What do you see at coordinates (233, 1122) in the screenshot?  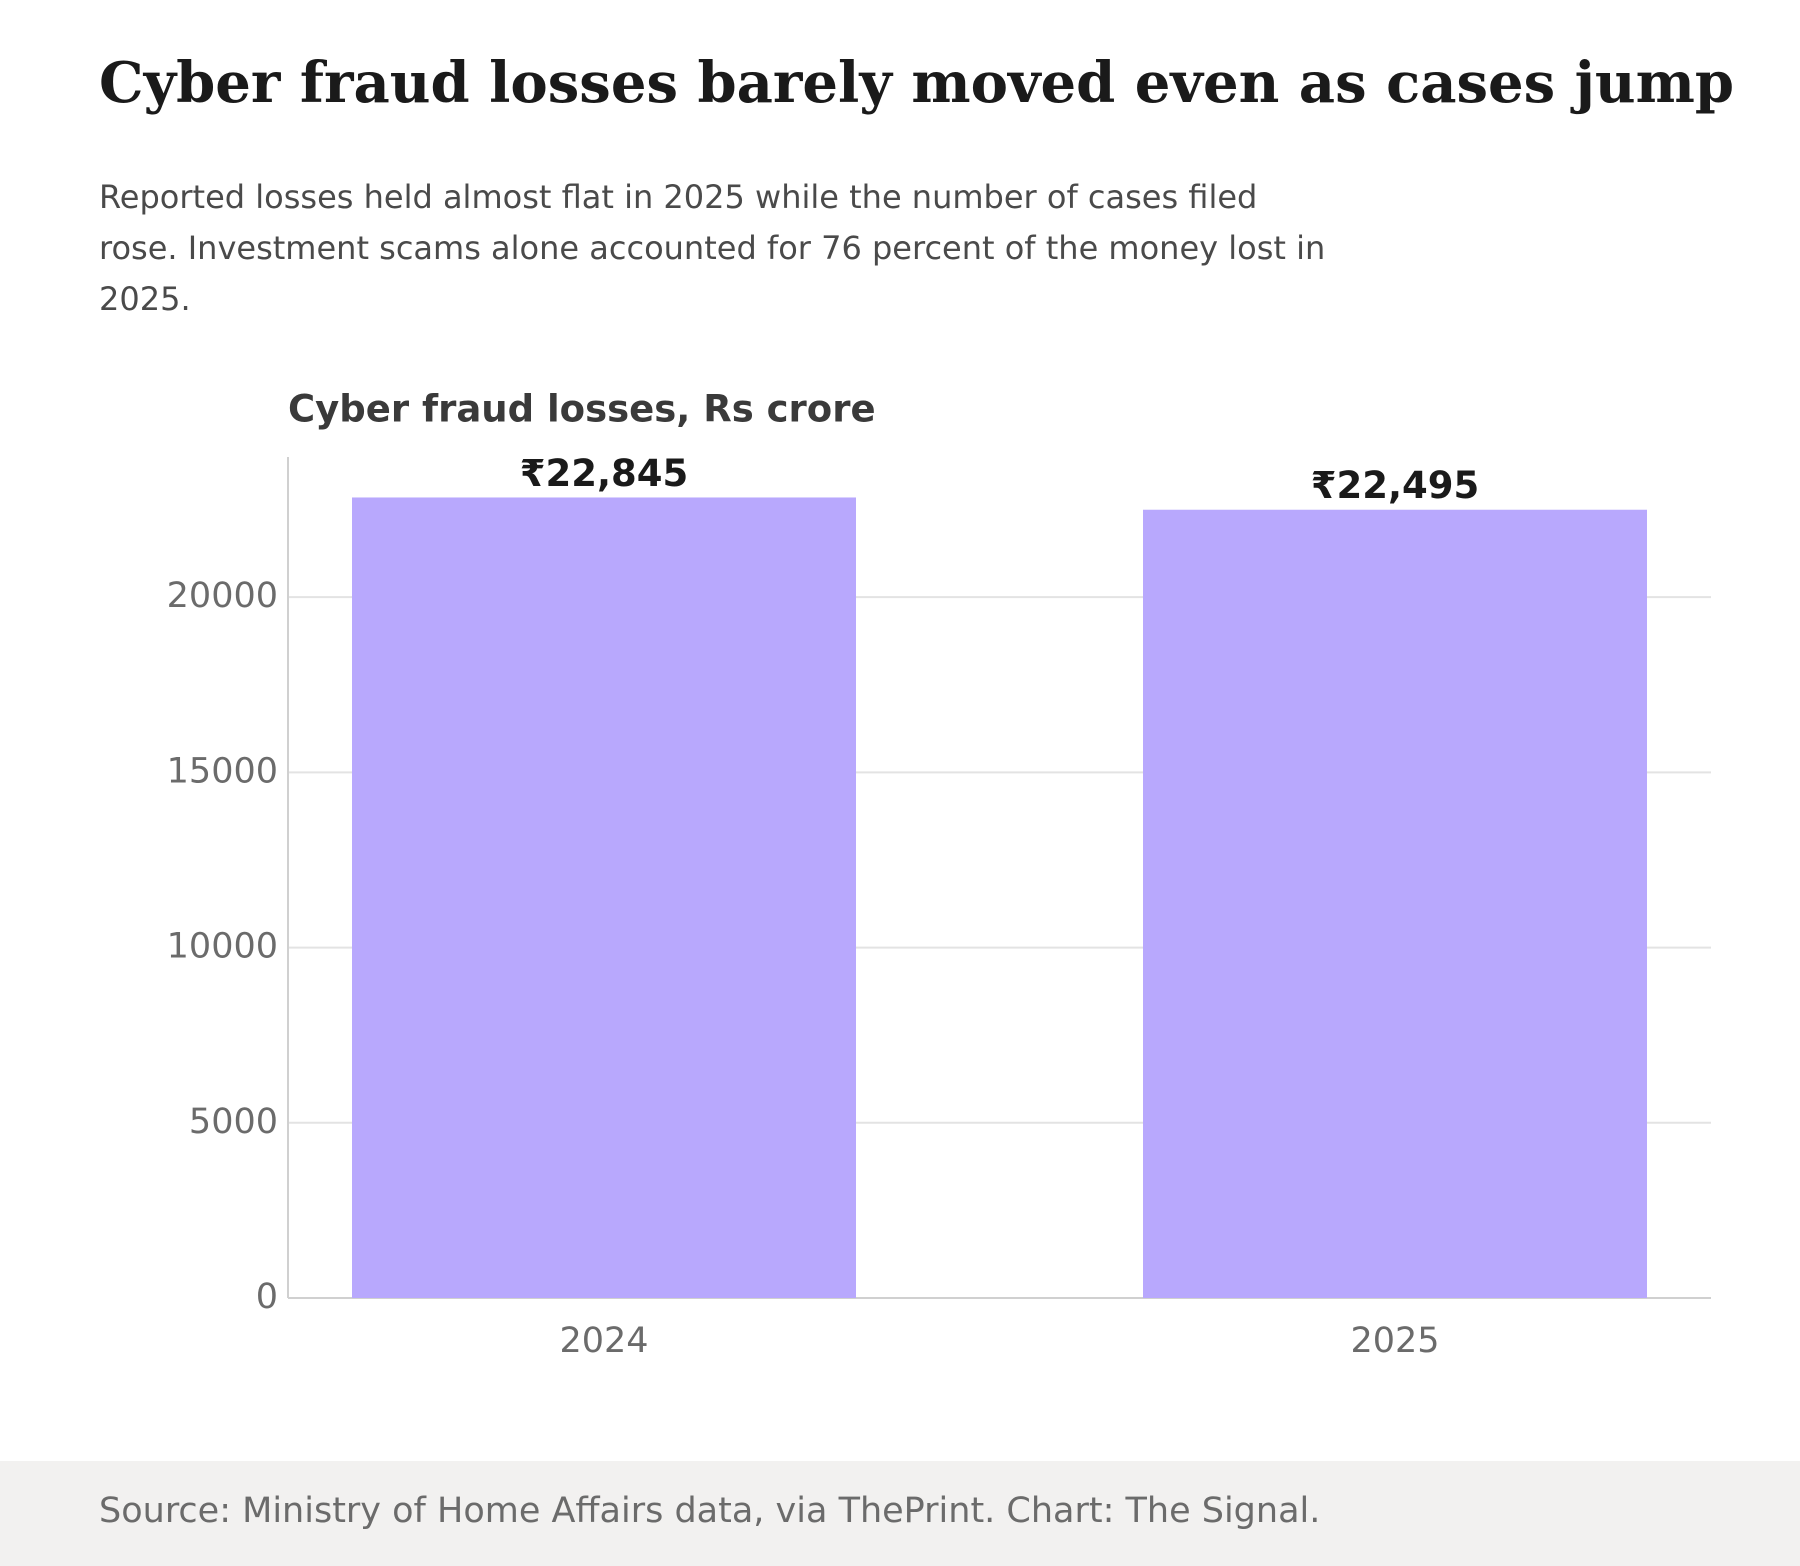 I see `y-tick-label: 5000` at bounding box center [233, 1122].